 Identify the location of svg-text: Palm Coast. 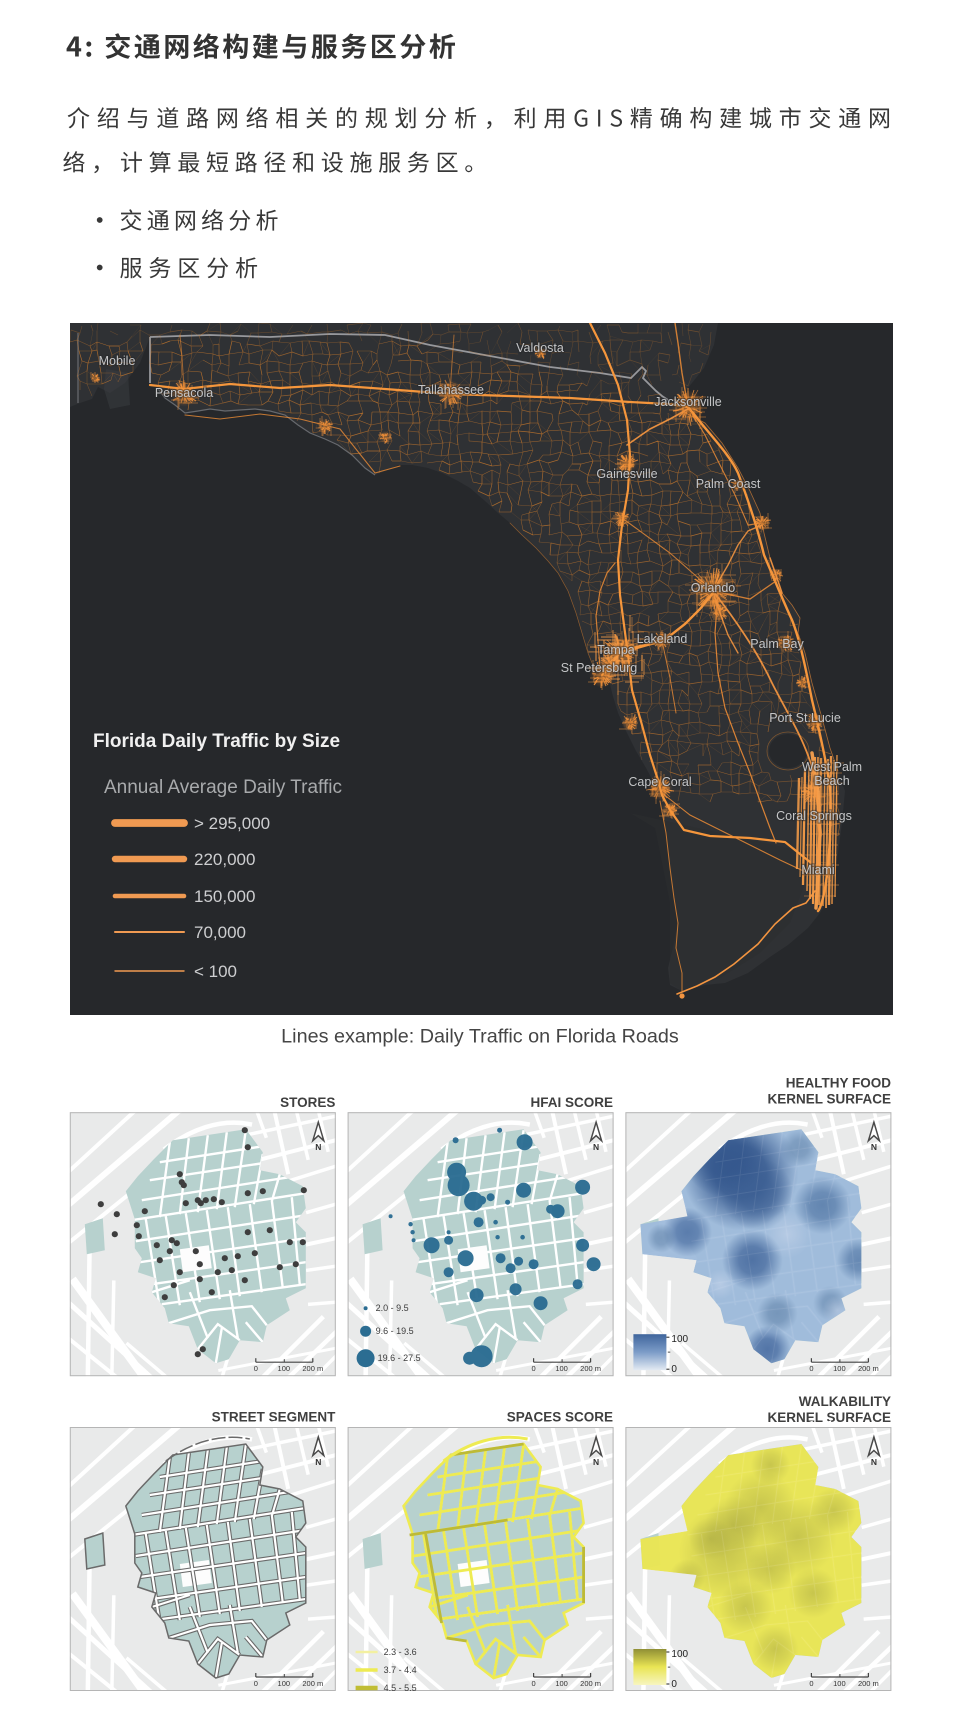
(728, 484).